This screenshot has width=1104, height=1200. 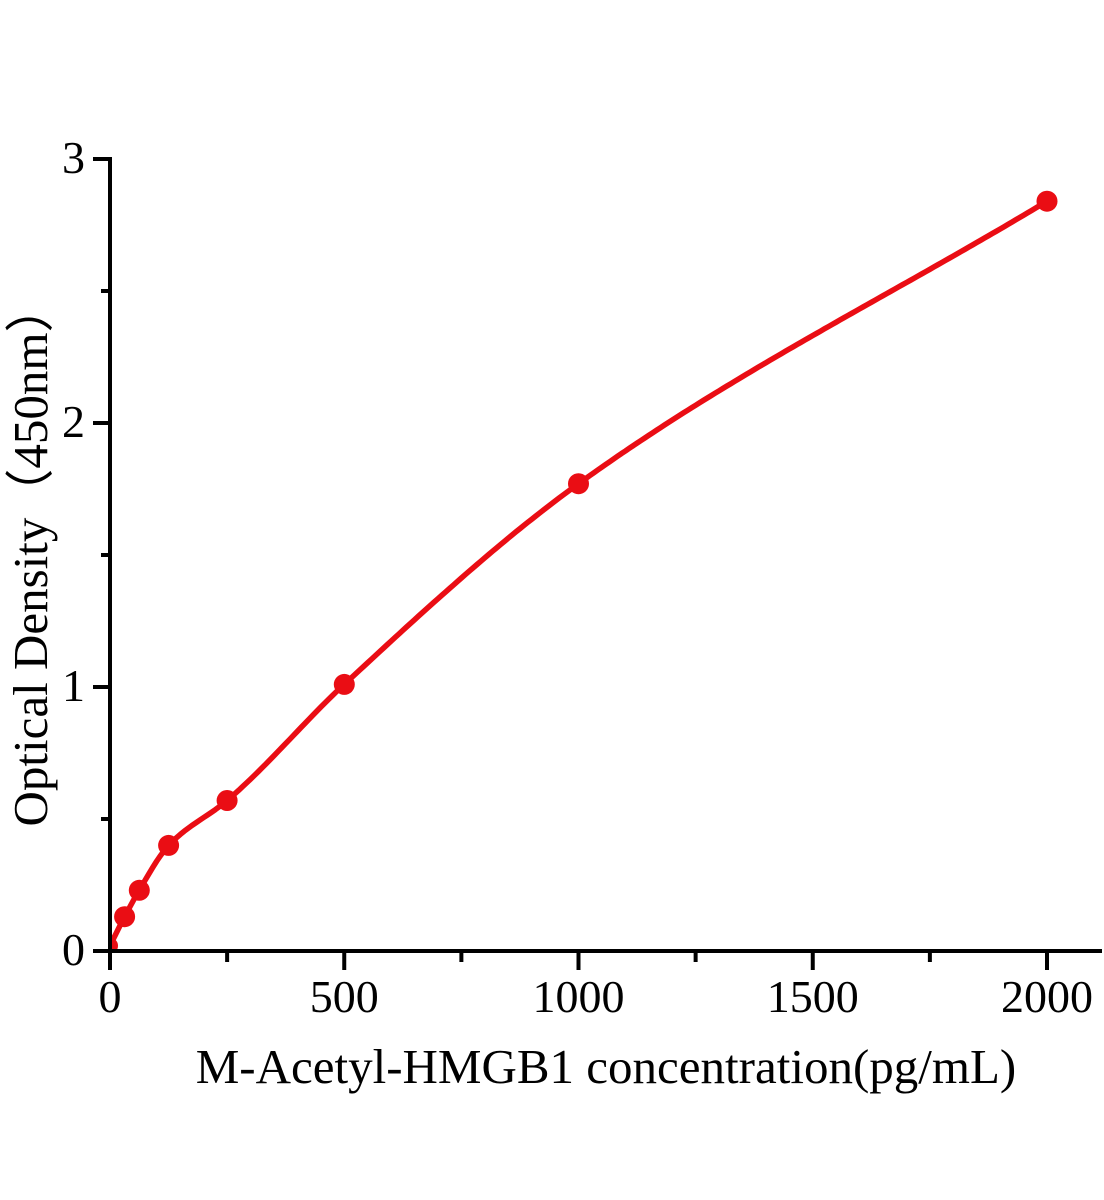 I want to click on y-tick-label: 0, so click(x=73, y=949).